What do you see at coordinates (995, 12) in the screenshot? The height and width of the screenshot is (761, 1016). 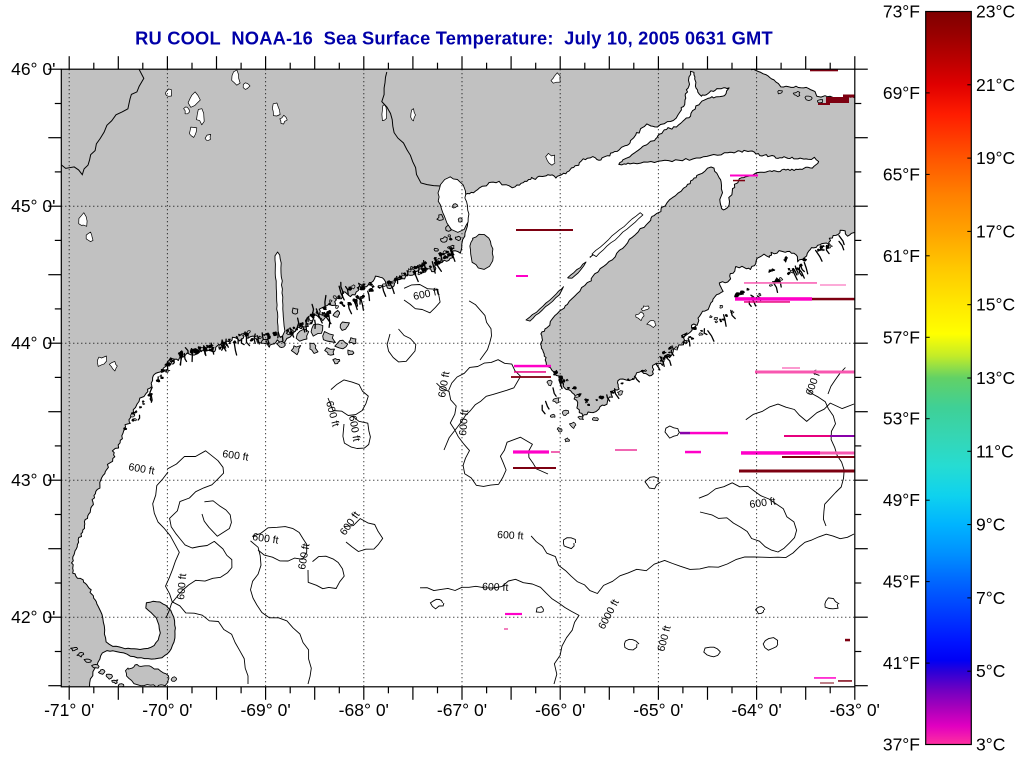 I see `svg-text: 23°C` at bounding box center [995, 12].